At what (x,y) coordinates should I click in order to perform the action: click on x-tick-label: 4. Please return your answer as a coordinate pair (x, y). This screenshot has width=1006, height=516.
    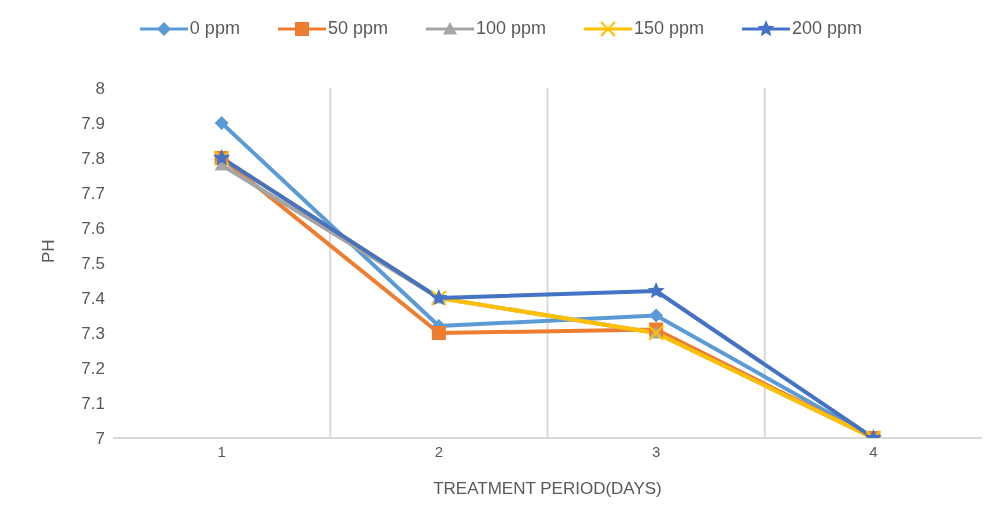
    Looking at the image, I should click on (873, 451).